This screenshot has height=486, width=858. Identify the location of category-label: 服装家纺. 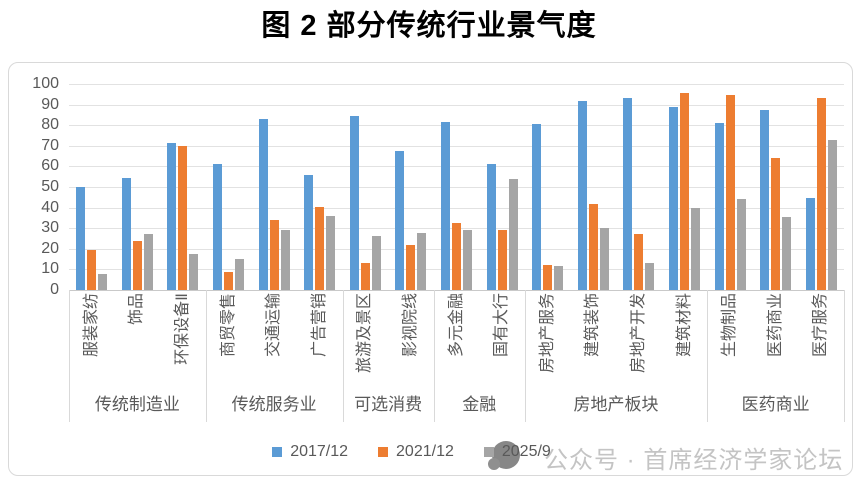
(91, 325).